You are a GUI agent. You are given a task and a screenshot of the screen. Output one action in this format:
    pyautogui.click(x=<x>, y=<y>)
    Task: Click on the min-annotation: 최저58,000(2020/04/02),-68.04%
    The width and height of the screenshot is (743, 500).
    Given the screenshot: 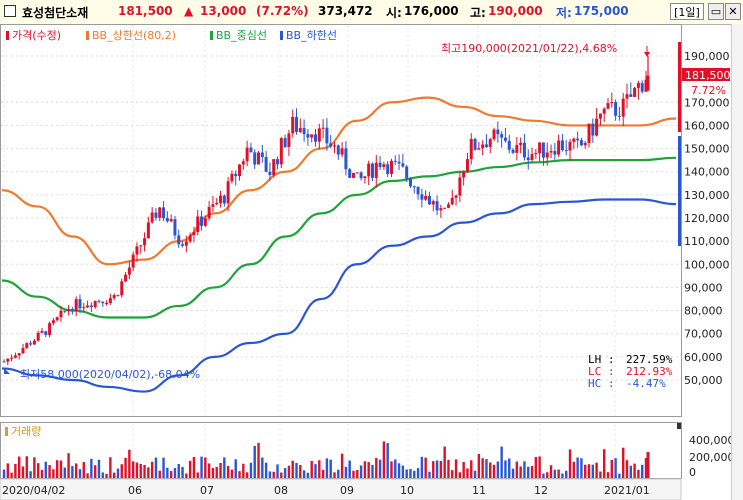 What is the action you would take?
    pyautogui.click(x=110, y=374)
    